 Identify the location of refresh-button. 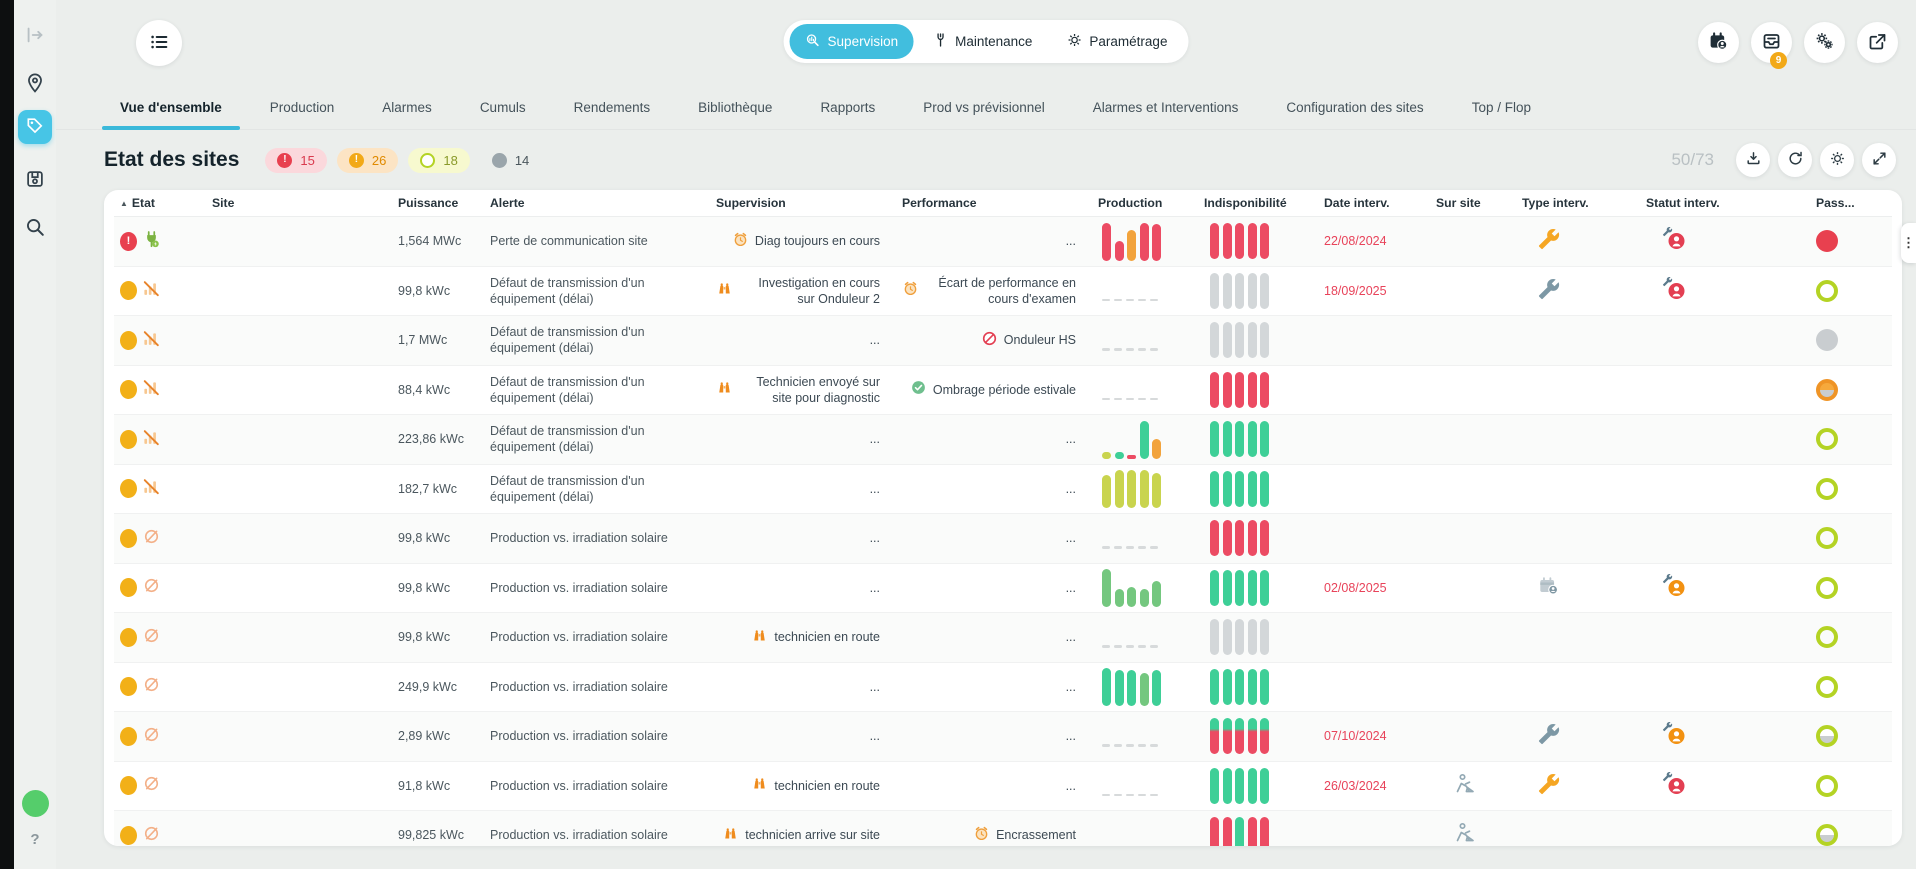
(1795, 160).